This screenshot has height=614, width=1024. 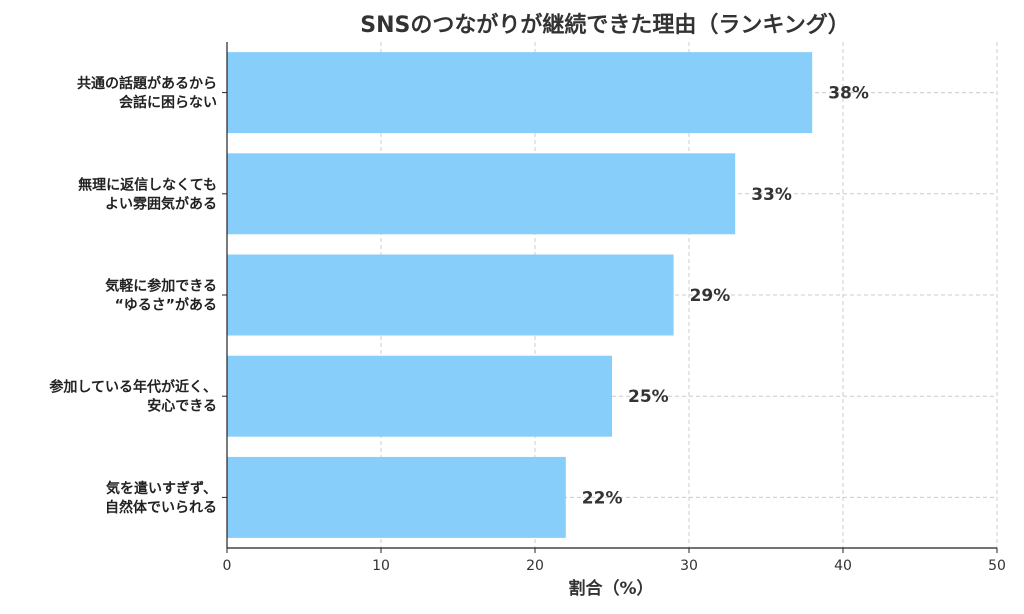 I want to click on category-label: 気軽に参加できる“ゆるさ”がある, so click(x=161, y=296).